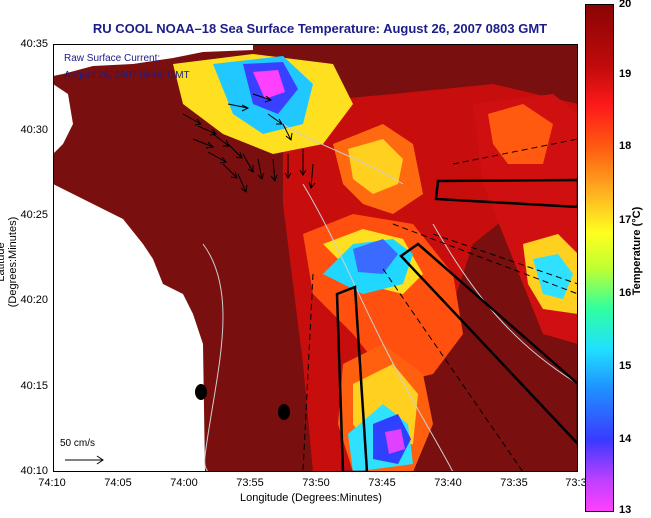 The image size is (651, 518). Describe the element at coordinates (9, 262) in the screenshot. I see `y-axis-title: Latitude (Degrees:Minutes)` at that location.